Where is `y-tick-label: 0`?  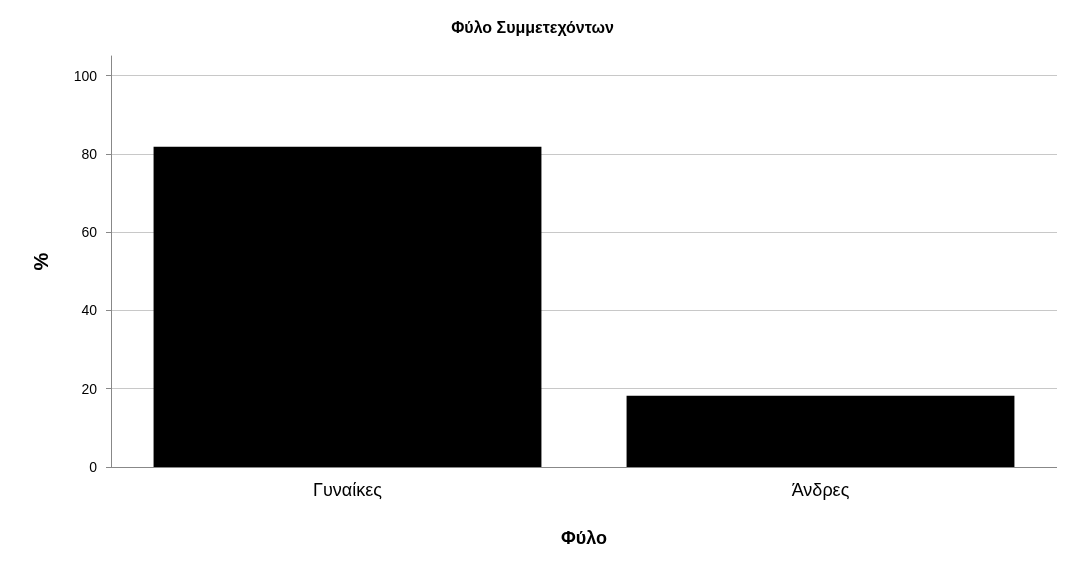 y-tick-label: 0 is located at coordinates (93, 467).